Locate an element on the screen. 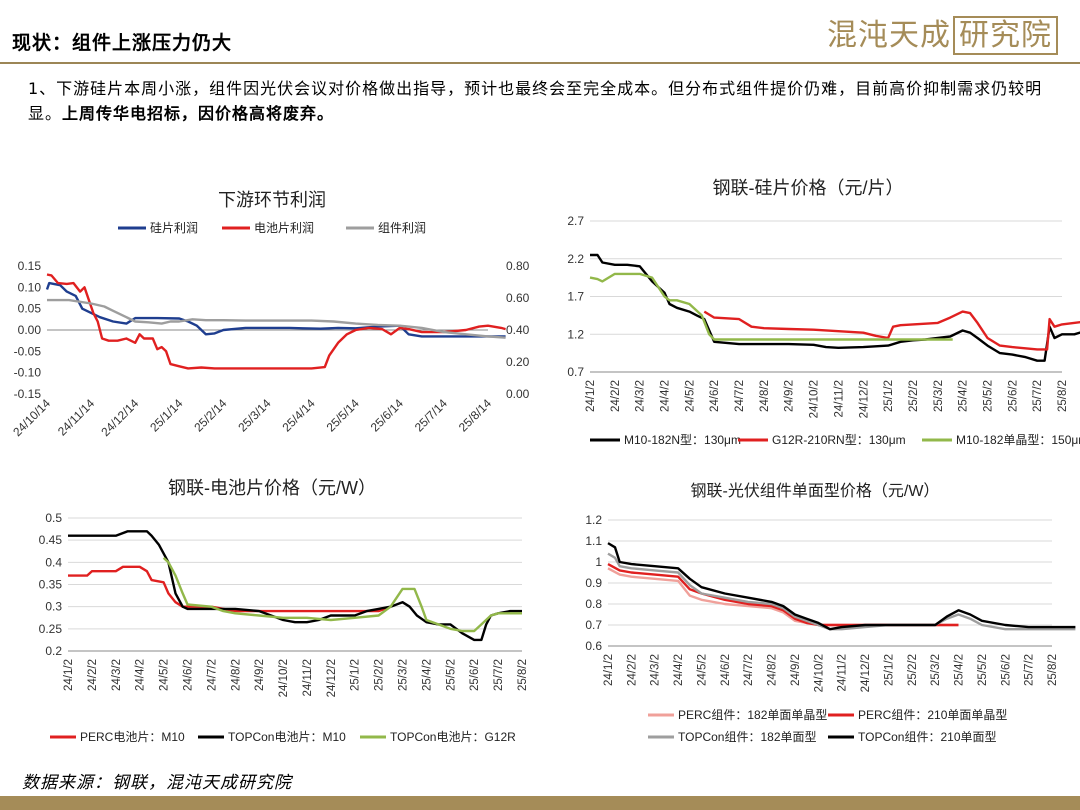 The image size is (1080, 810). y-tick-label: 0.10 is located at coordinates (30, 287).